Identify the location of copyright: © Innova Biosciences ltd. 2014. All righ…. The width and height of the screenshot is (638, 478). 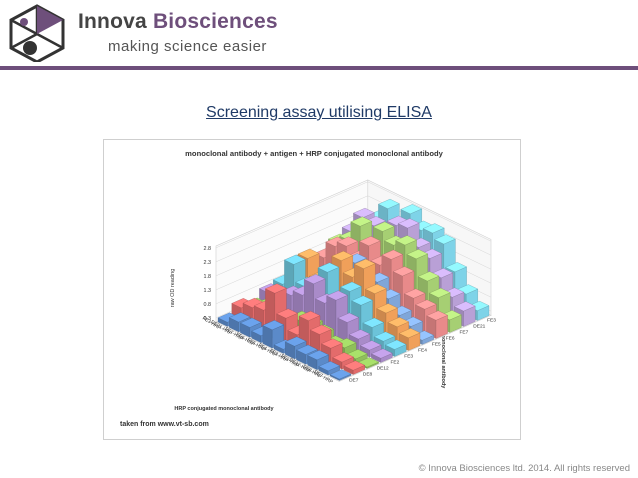
(524, 468).